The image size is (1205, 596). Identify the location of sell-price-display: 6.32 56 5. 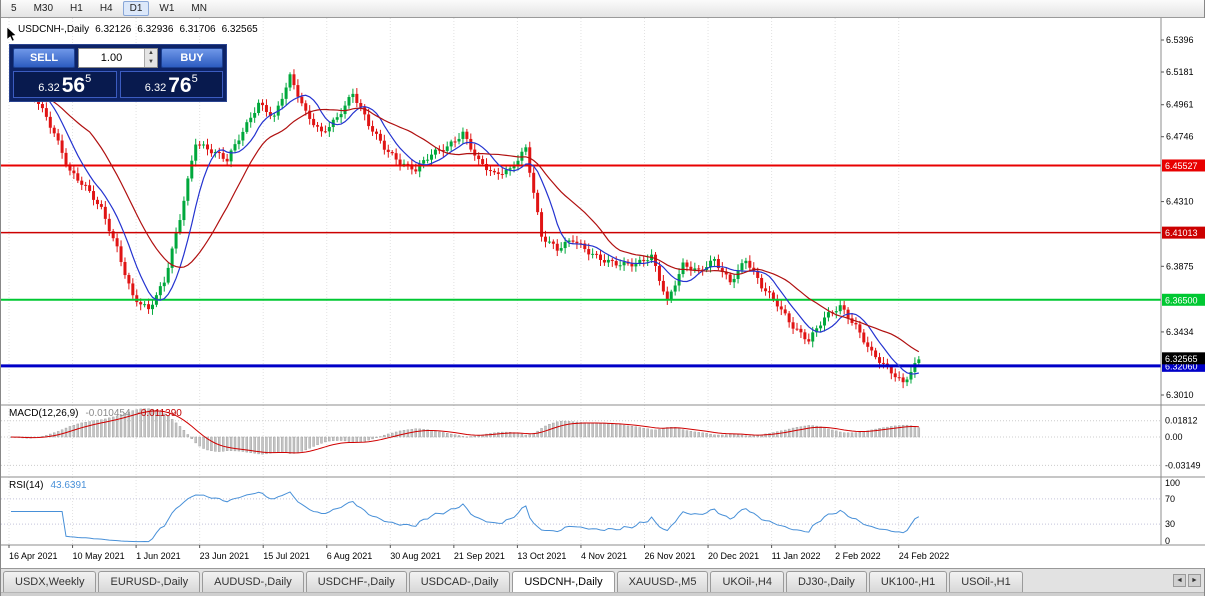
(65, 84).